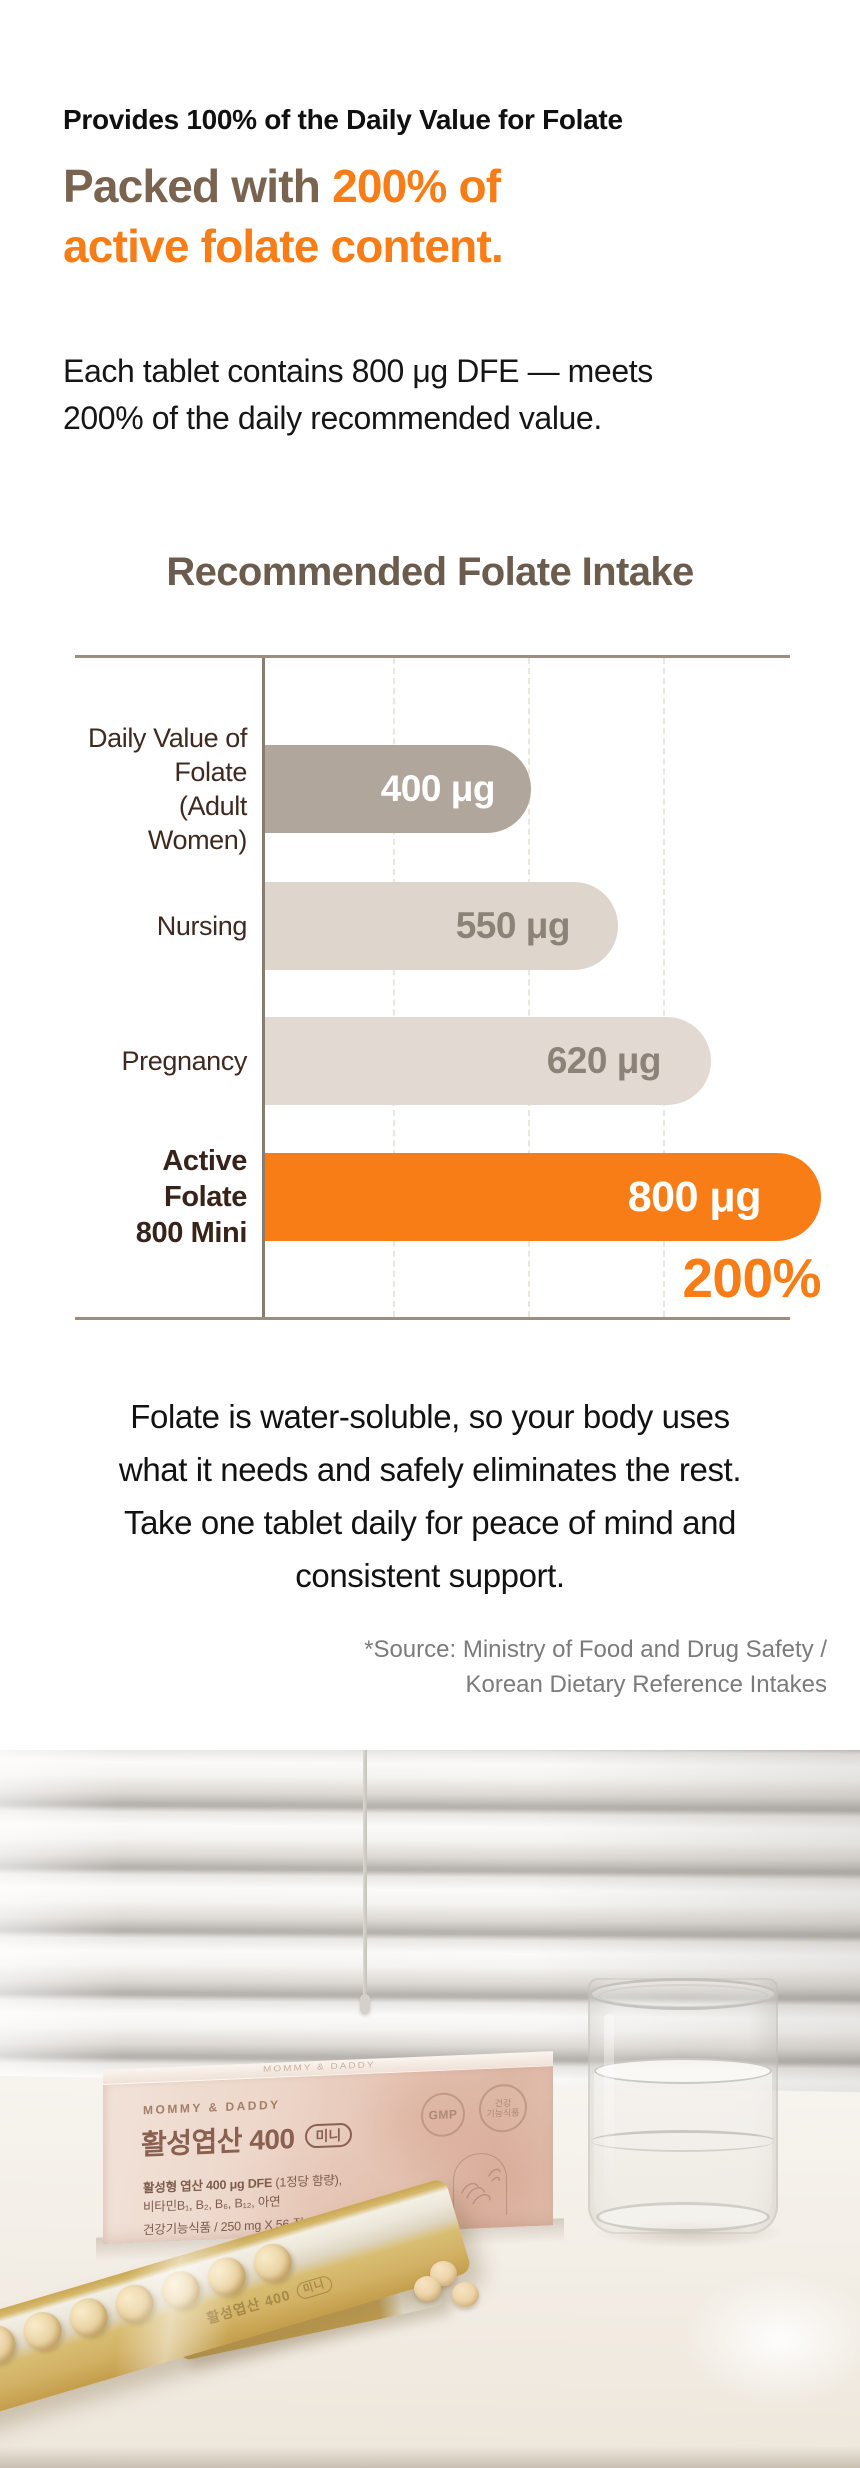 The height and width of the screenshot is (2468, 860). Describe the element at coordinates (609, 2104) in the screenshot. I see `glass-highlight` at that location.